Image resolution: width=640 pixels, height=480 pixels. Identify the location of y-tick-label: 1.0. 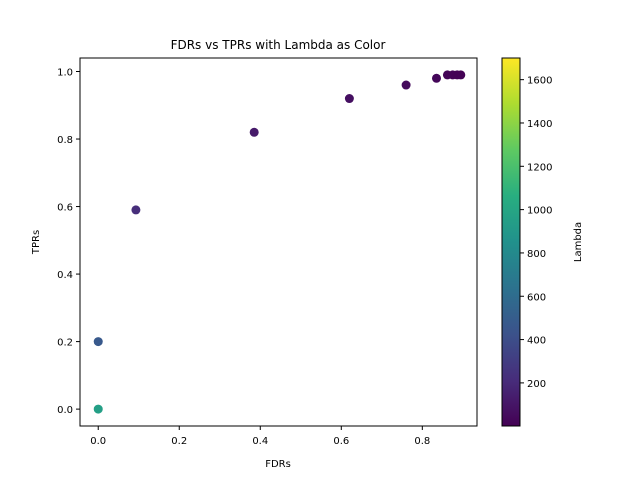
(65, 73).